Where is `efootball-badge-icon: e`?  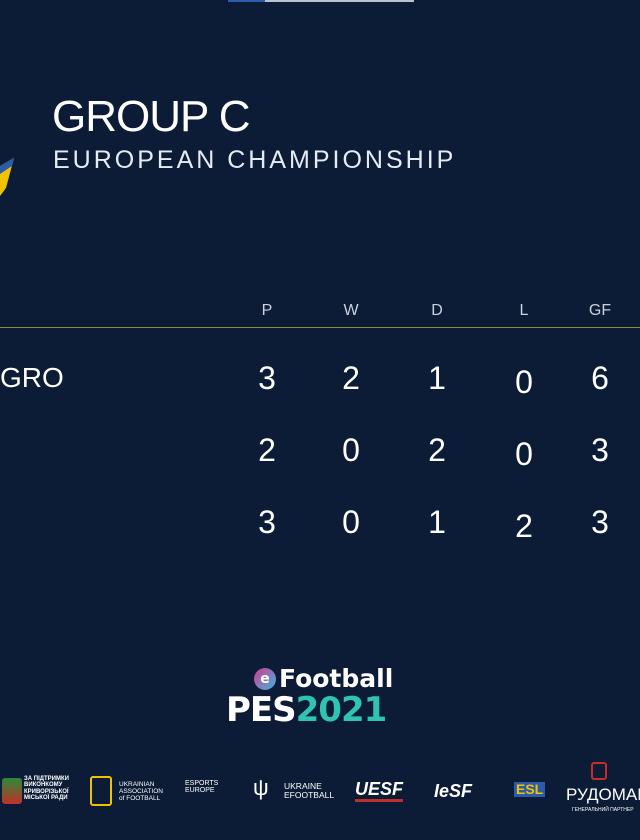 efootball-badge-icon: e is located at coordinates (265, 678).